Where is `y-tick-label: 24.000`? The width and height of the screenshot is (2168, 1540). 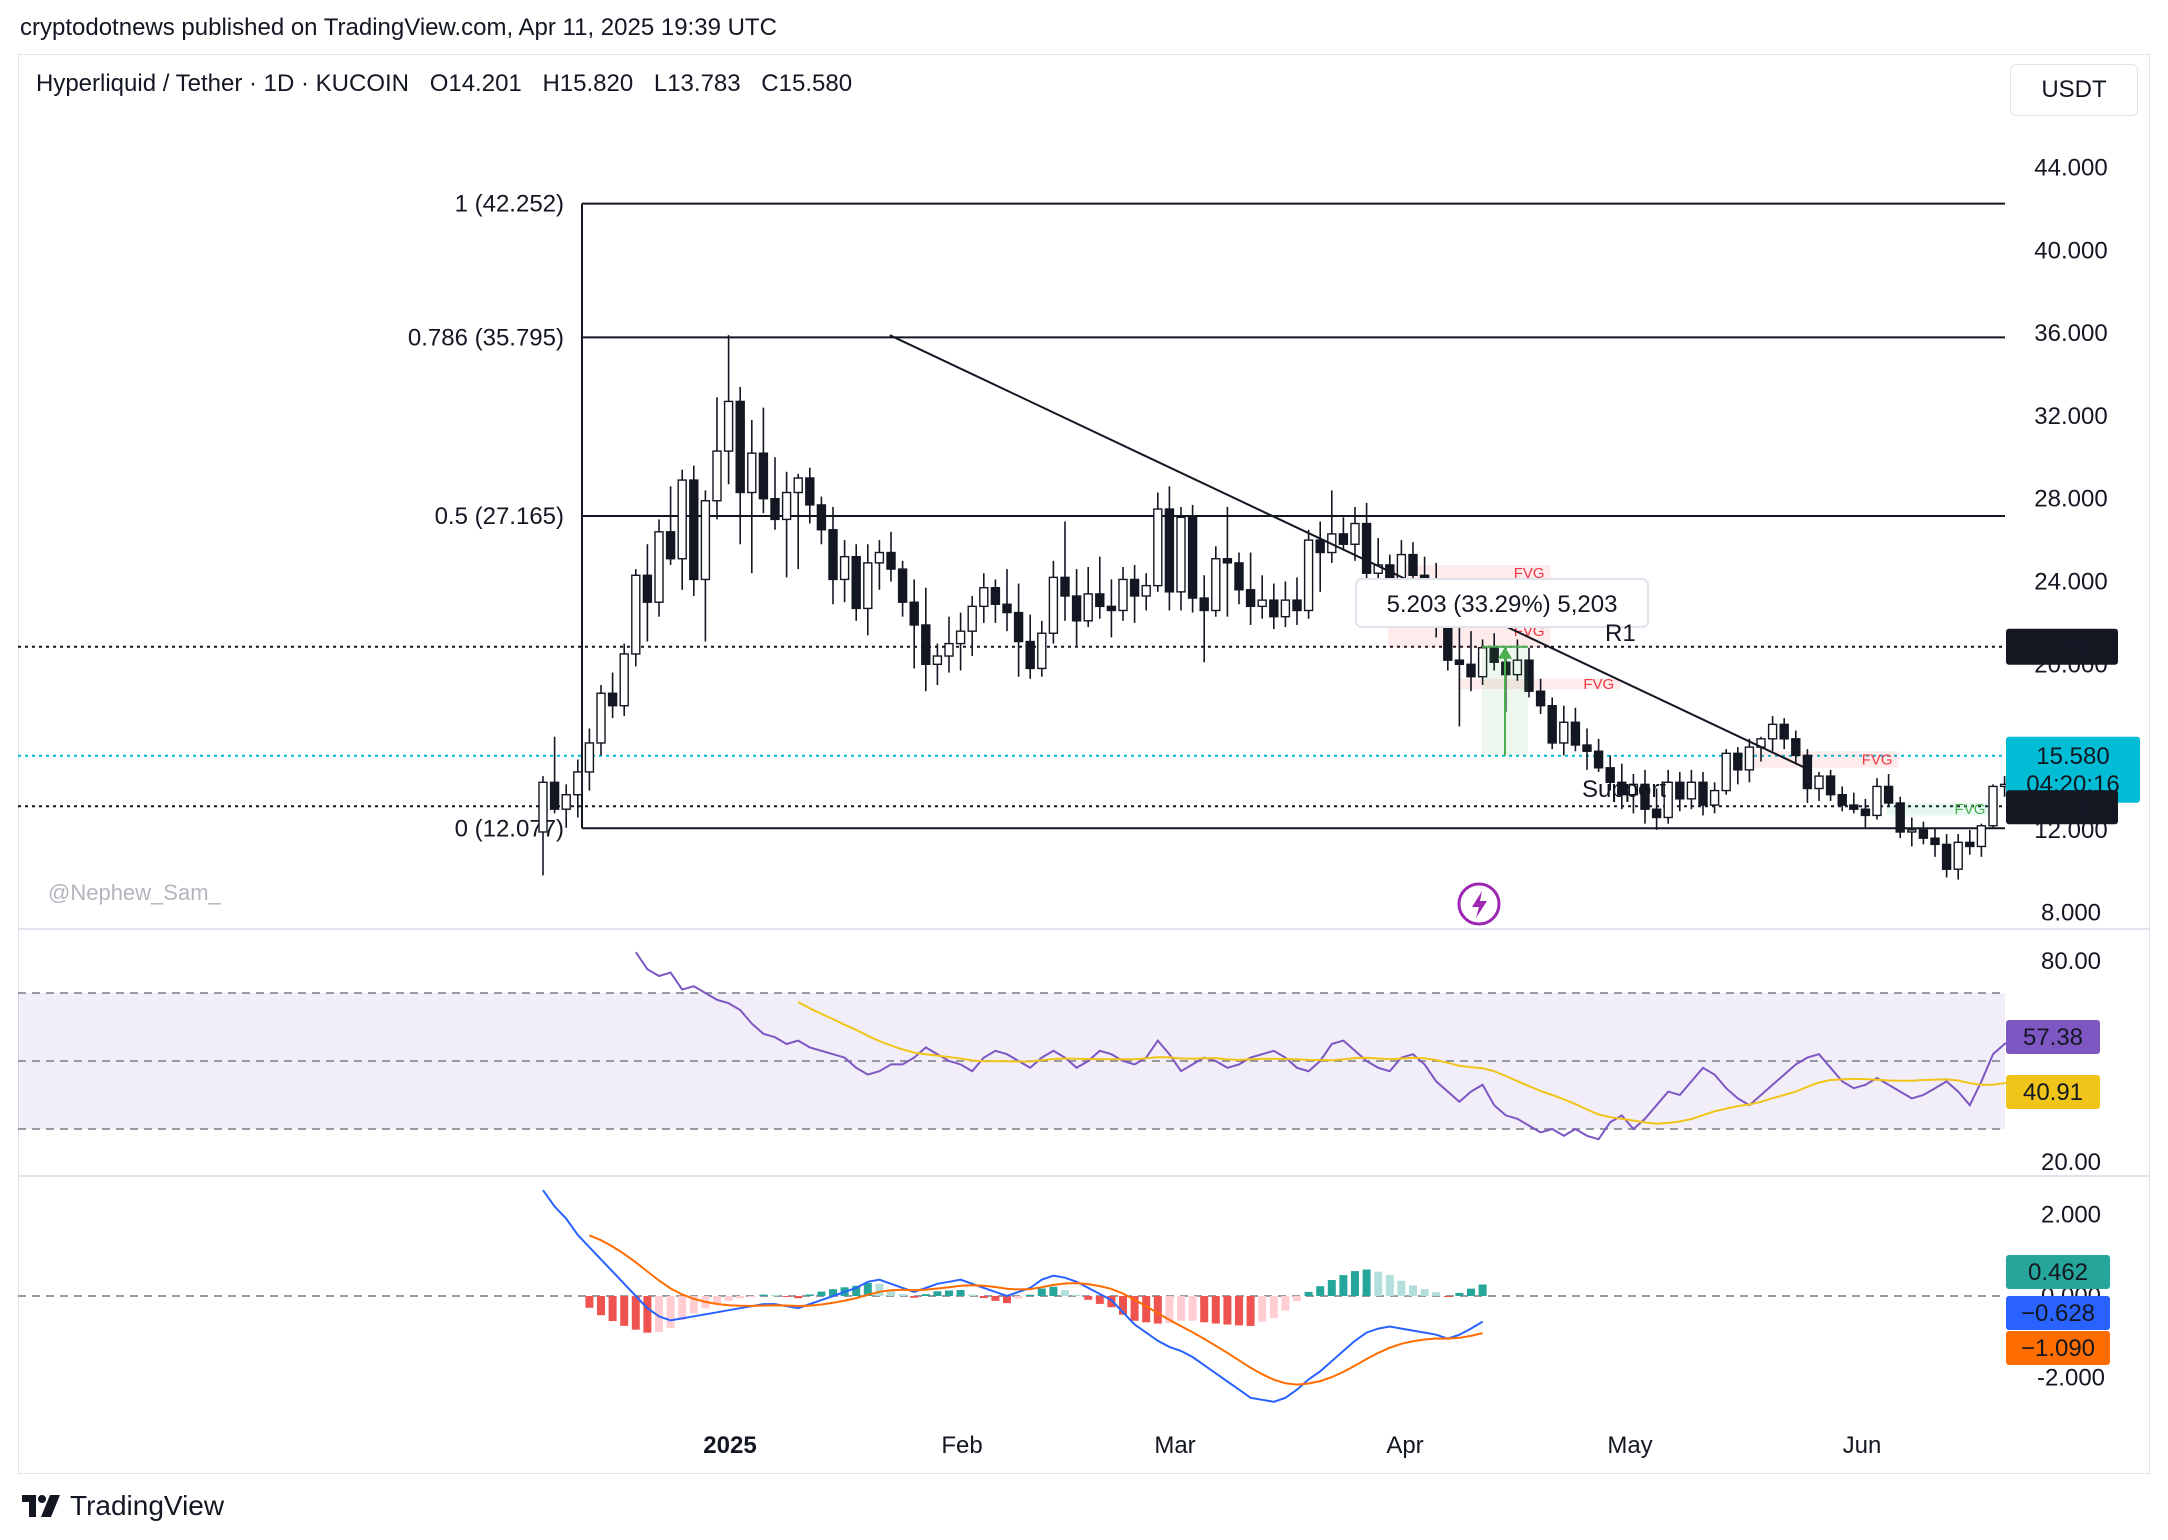 y-tick-label: 24.000 is located at coordinates (2070, 582).